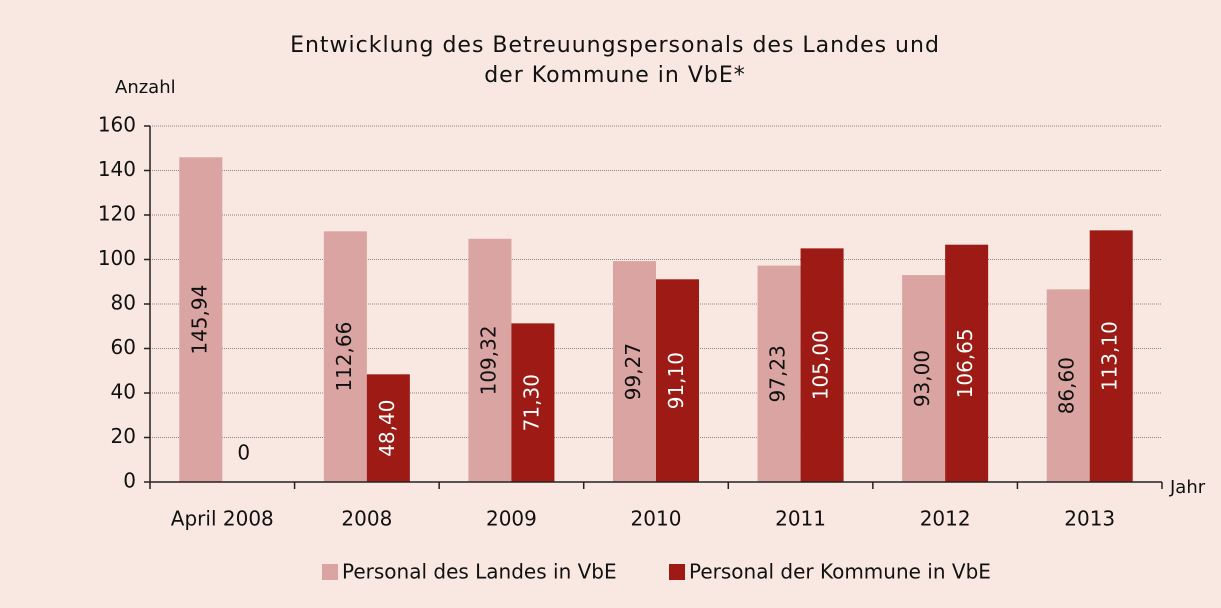 This screenshot has width=1221, height=608. Describe the element at coordinates (222, 519) in the screenshot. I see `x-tick-label: April 2008` at that location.